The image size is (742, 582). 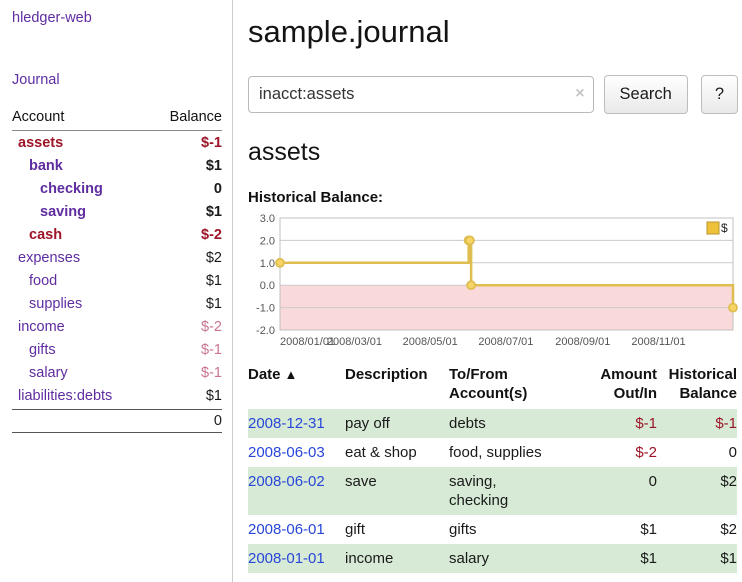 What do you see at coordinates (369, 558) in the screenshot?
I see `transaction-description: income` at bounding box center [369, 558].